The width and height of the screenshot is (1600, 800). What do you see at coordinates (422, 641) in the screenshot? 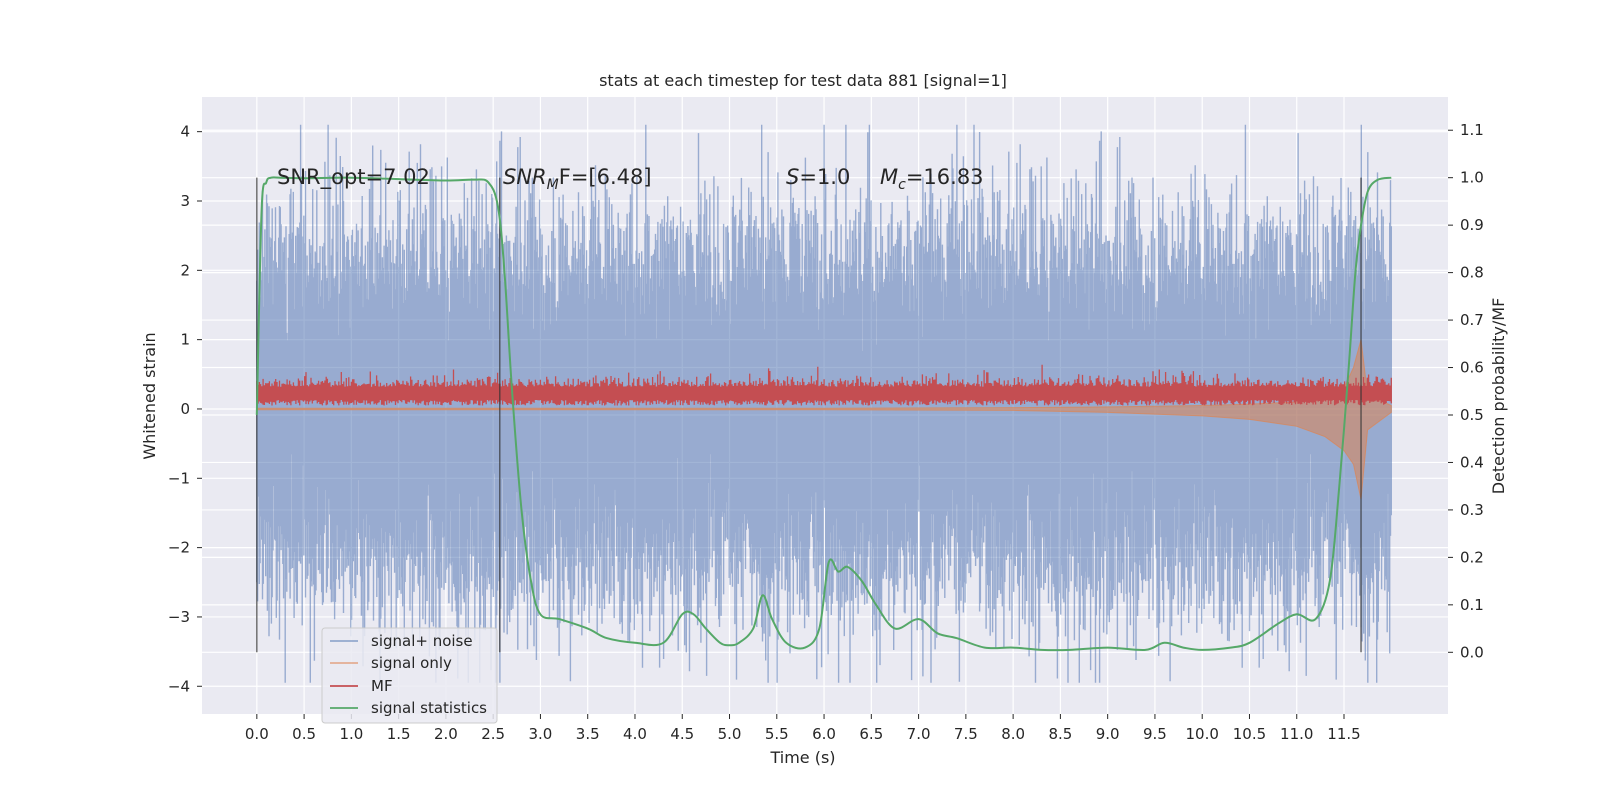
I see `legend-label-signal-plus-noise: signal+ noise` at bounding box center [422, 641].